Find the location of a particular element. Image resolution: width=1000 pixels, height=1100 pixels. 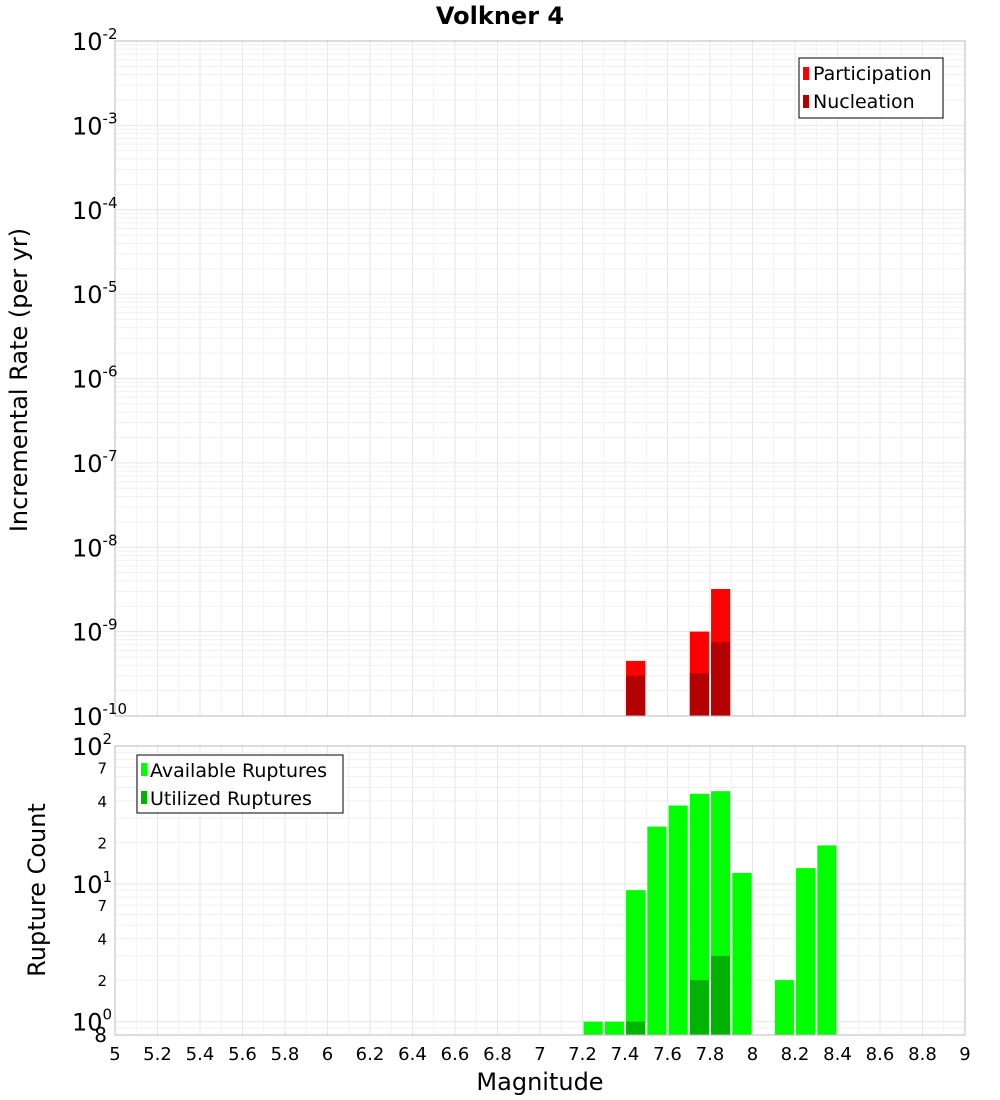

x-tick-label: 6.4 is located at coordinates (412, 1054).